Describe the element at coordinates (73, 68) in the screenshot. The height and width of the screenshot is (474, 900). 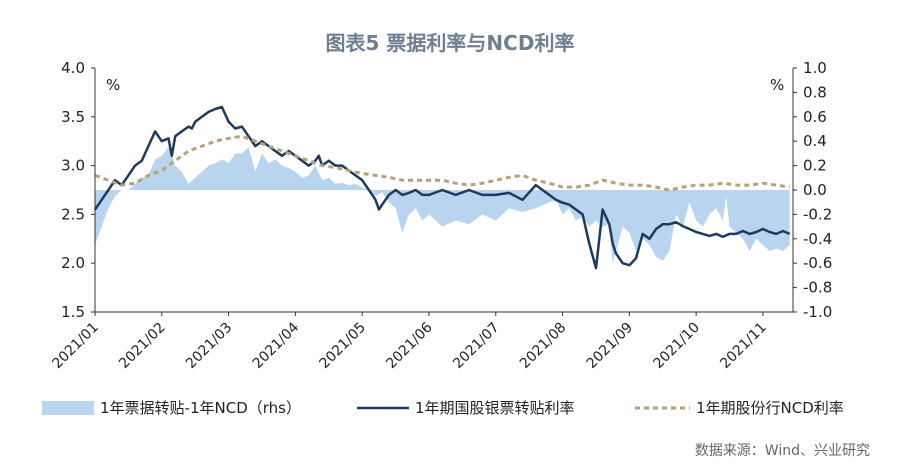
I see `y-tick-label: 4.0` at that location.